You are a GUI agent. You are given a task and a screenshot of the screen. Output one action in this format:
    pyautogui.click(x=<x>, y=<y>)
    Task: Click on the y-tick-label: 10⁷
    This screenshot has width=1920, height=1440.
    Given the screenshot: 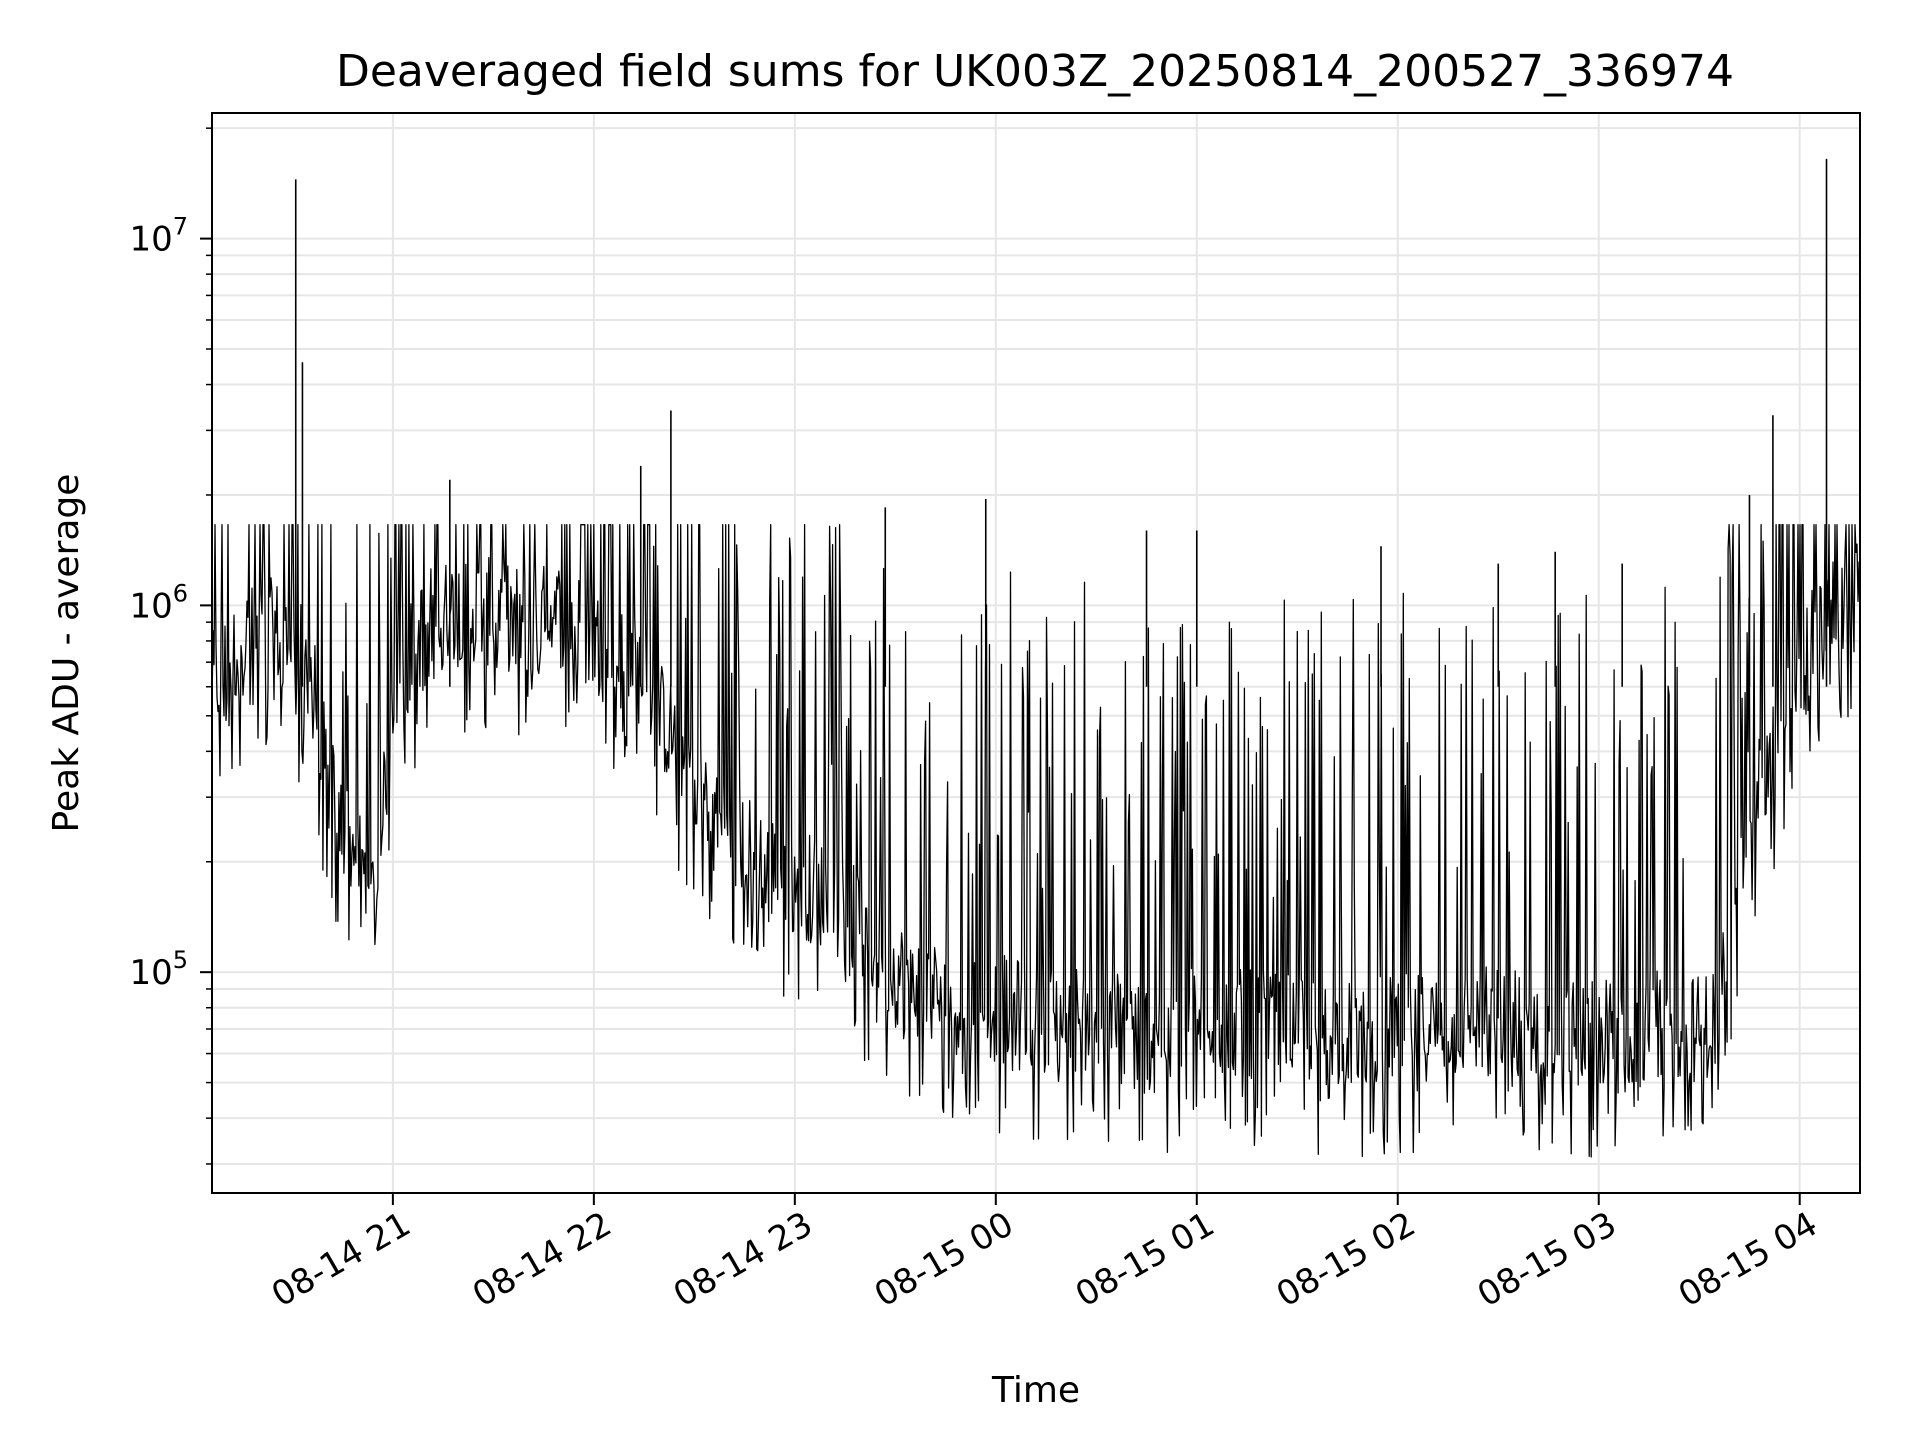 What is the action you would take?
    pyautogui.click(x=158, y=236)
    